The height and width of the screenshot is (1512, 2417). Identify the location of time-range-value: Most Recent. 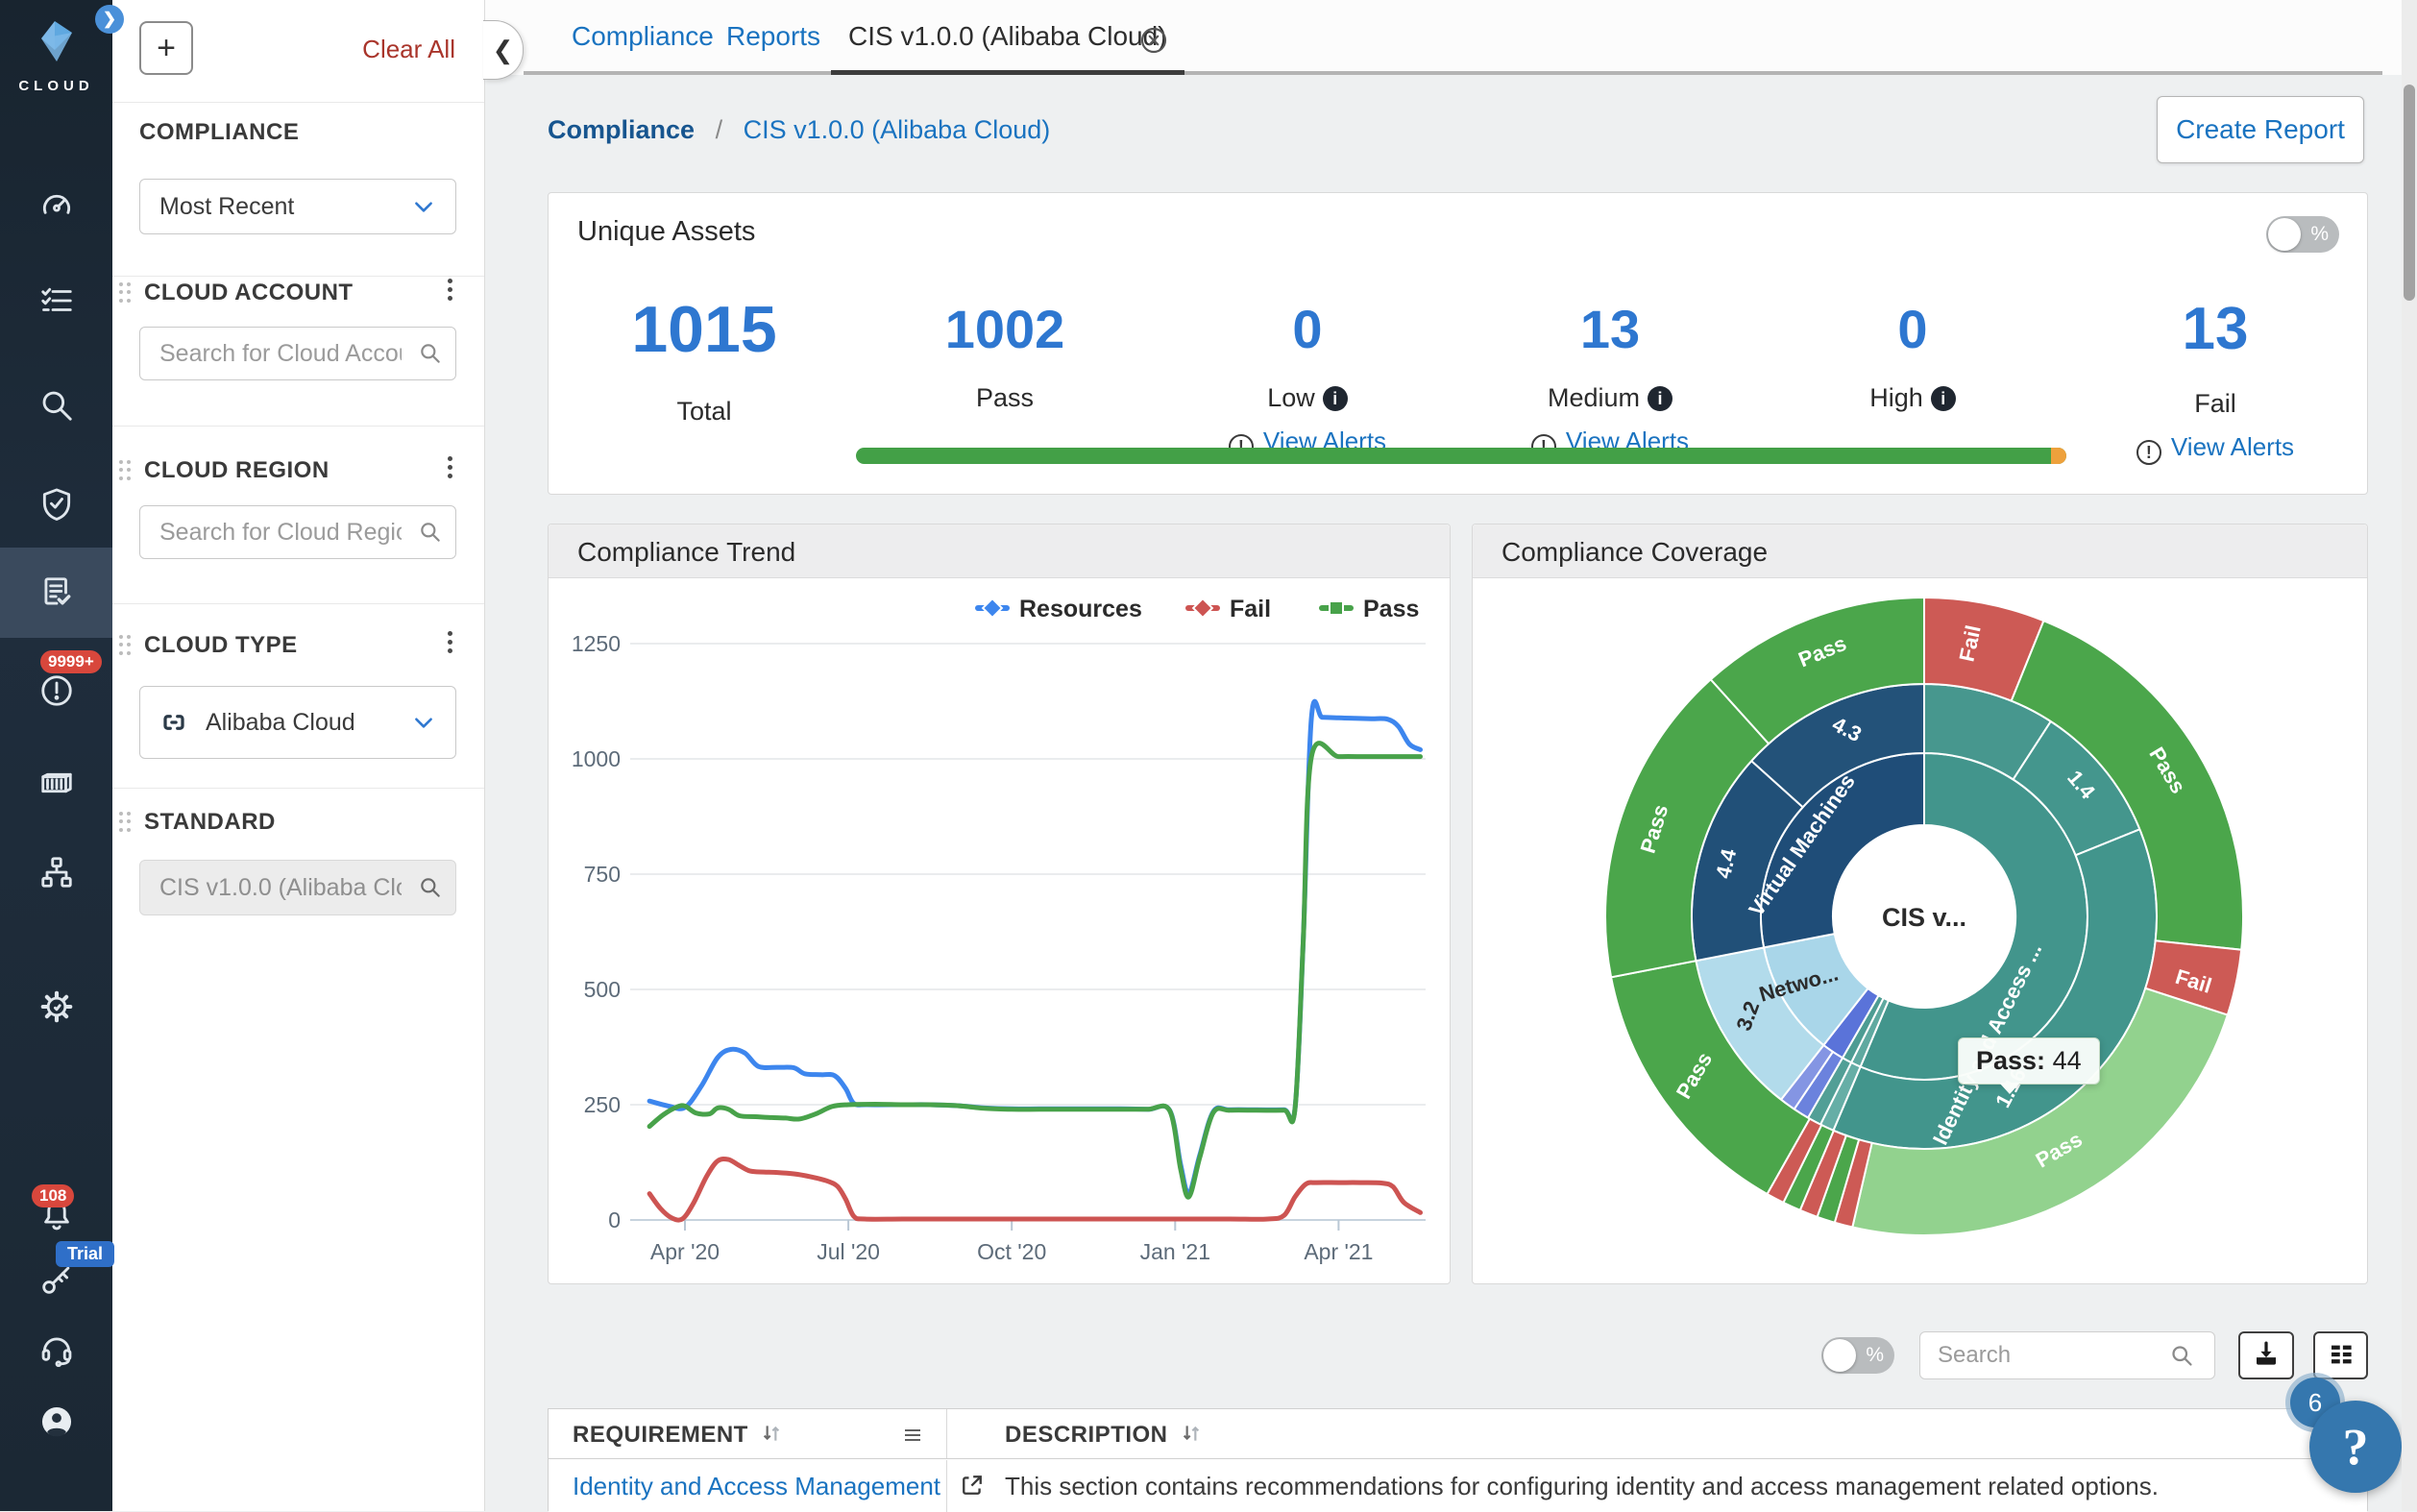
(227, 206).